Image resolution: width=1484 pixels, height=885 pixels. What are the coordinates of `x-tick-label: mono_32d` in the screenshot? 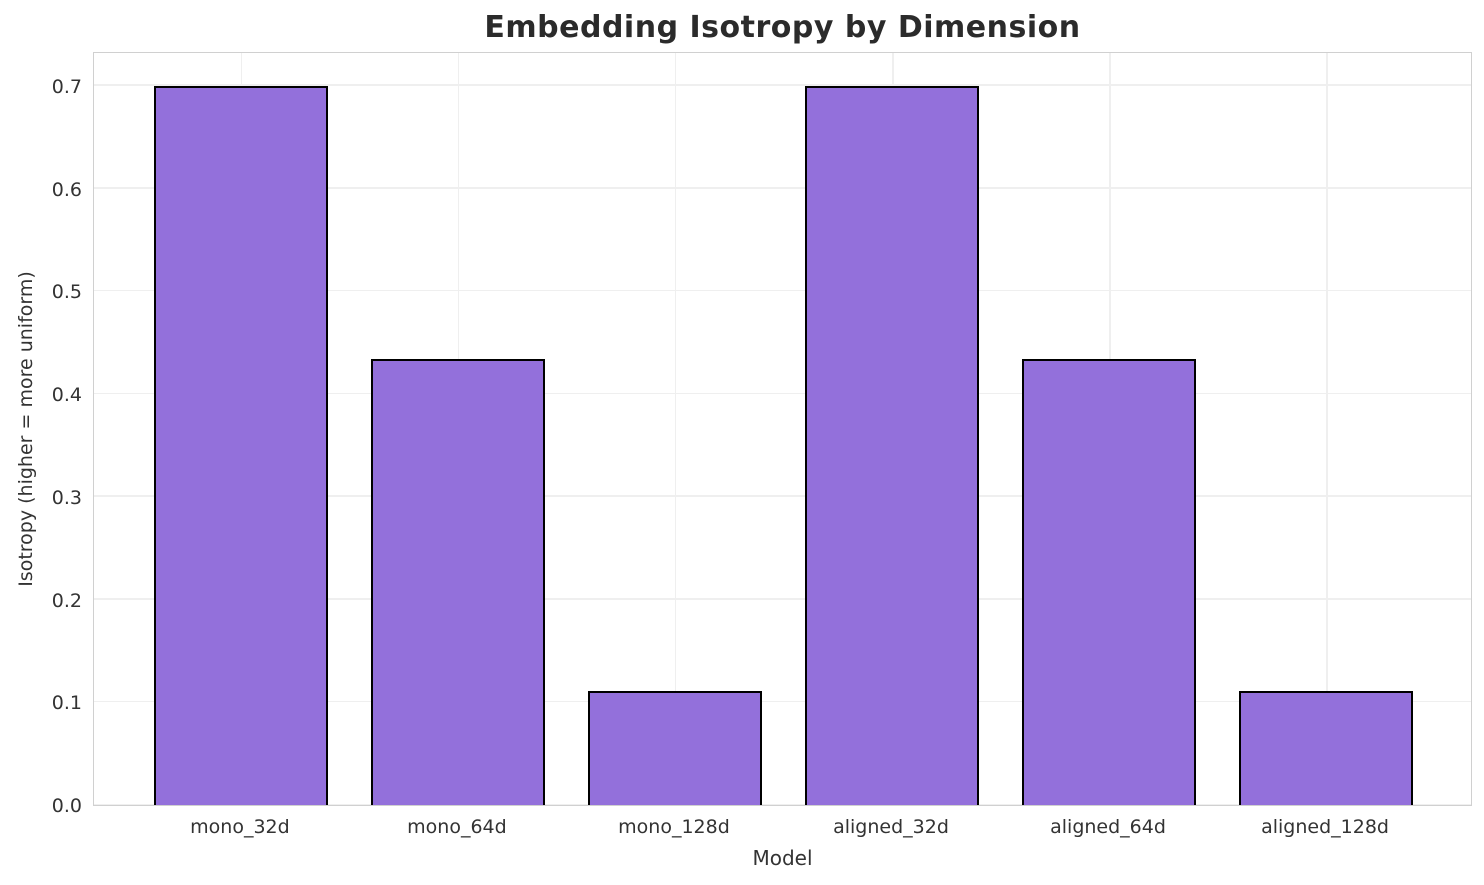 It's located at (240, 827).